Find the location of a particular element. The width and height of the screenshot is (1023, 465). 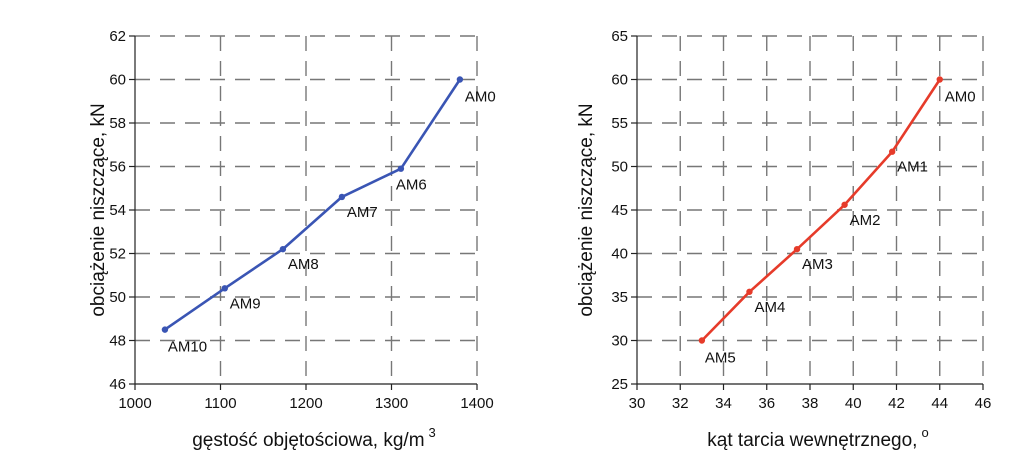

y-tick-label: 52 is located at coordinates (117, 254).